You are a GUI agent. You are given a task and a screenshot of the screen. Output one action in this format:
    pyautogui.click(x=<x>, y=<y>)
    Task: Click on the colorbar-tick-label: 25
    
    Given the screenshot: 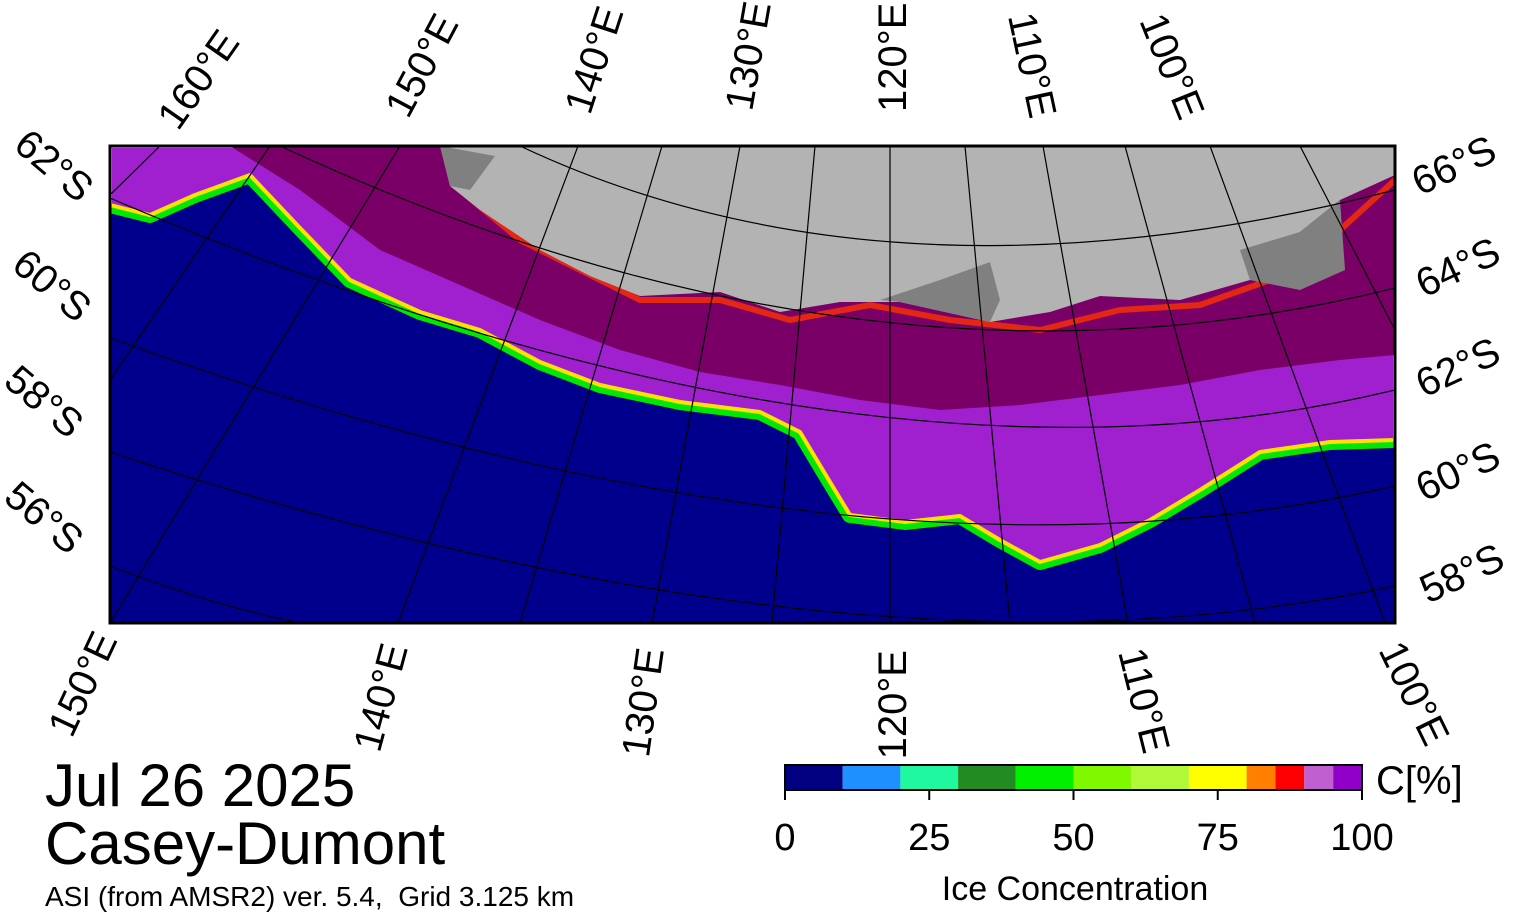 What is the action you would take?
    pyautogui.click(x=929, y=838)
    